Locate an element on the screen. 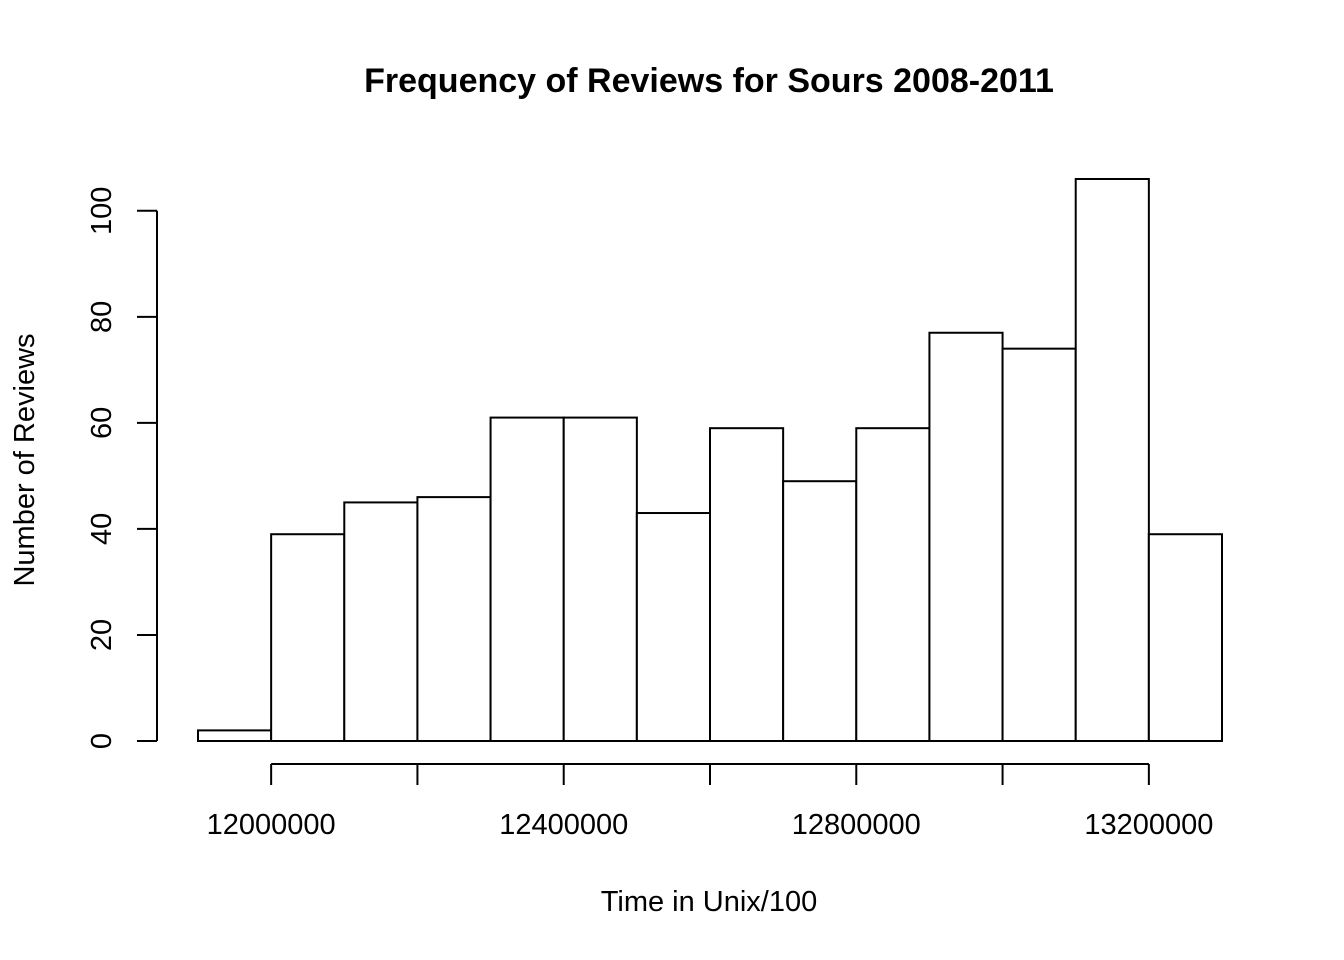 This screenshot has width=1344, height=960. y-tick-label: 100 is located at coordinates (102, 211).